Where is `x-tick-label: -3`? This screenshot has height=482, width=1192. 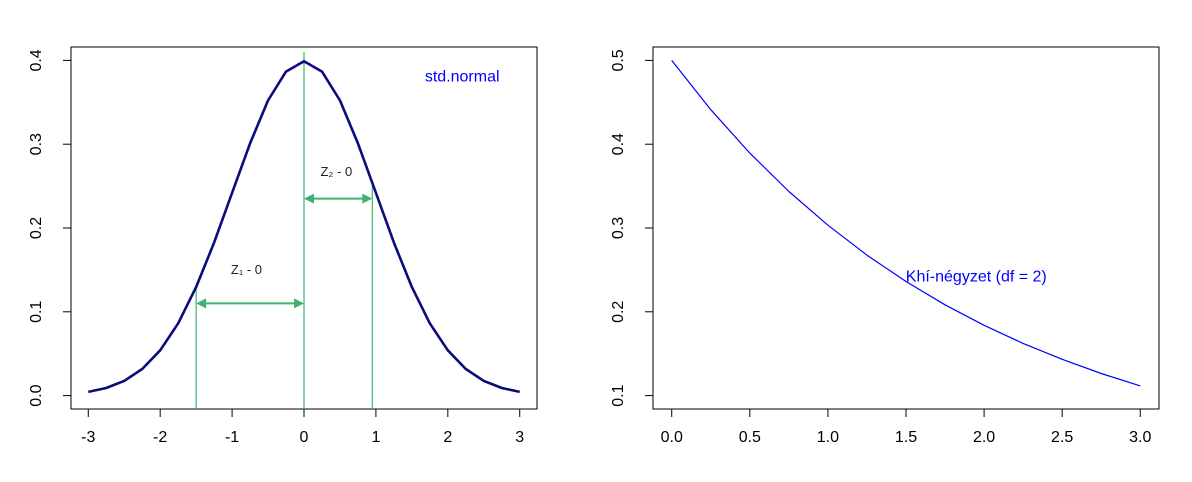
x-tick-label: -3 is located at coordinates (88, 437).